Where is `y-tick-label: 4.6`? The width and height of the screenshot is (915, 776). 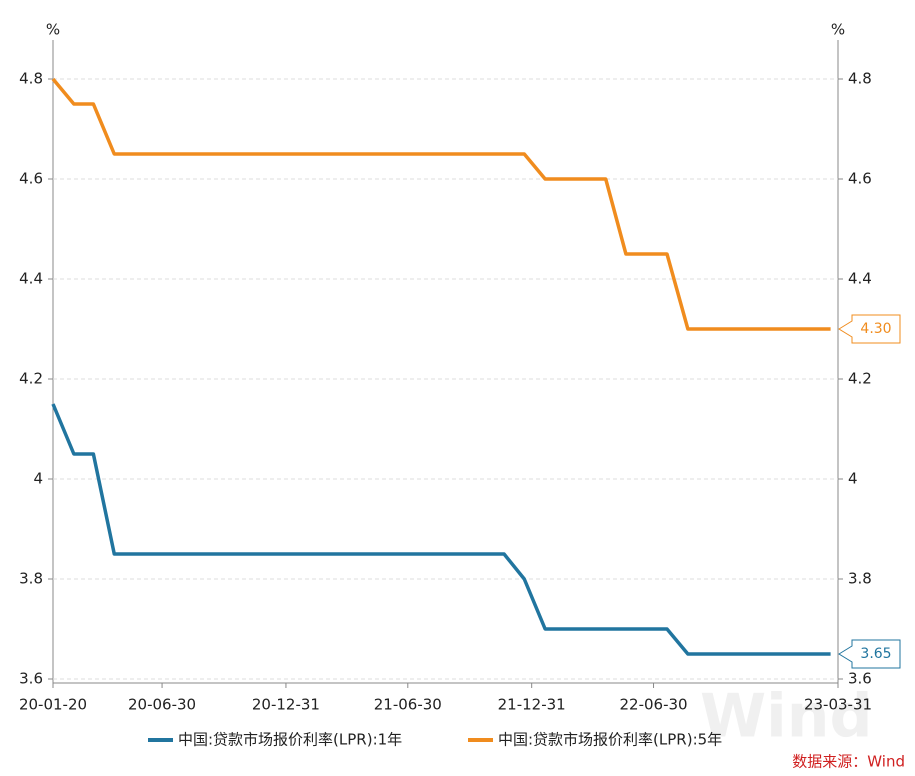
y-tick-label: 4.6 is located at coordinates (31, 179).